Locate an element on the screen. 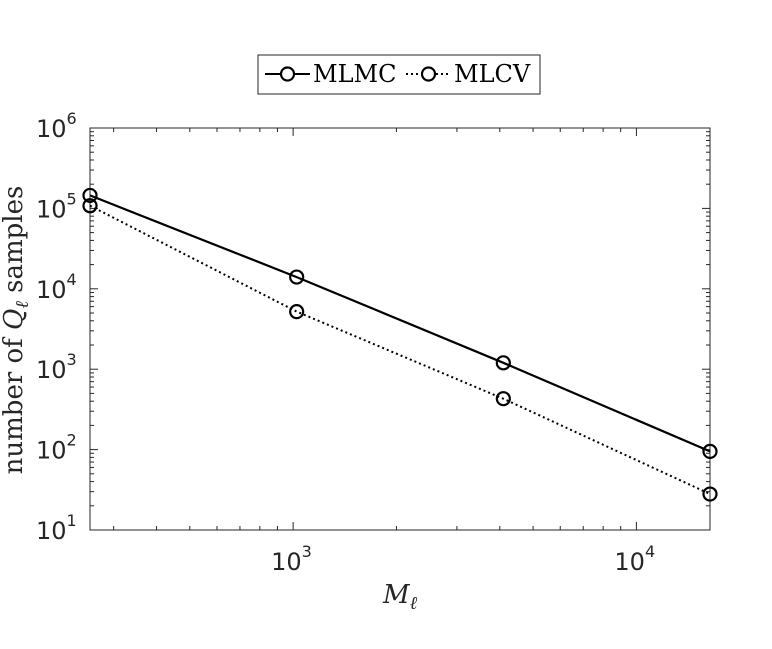 This screenshot has width=772, height=649. legend-marker-mlcv is located at coordinates (428, 74).